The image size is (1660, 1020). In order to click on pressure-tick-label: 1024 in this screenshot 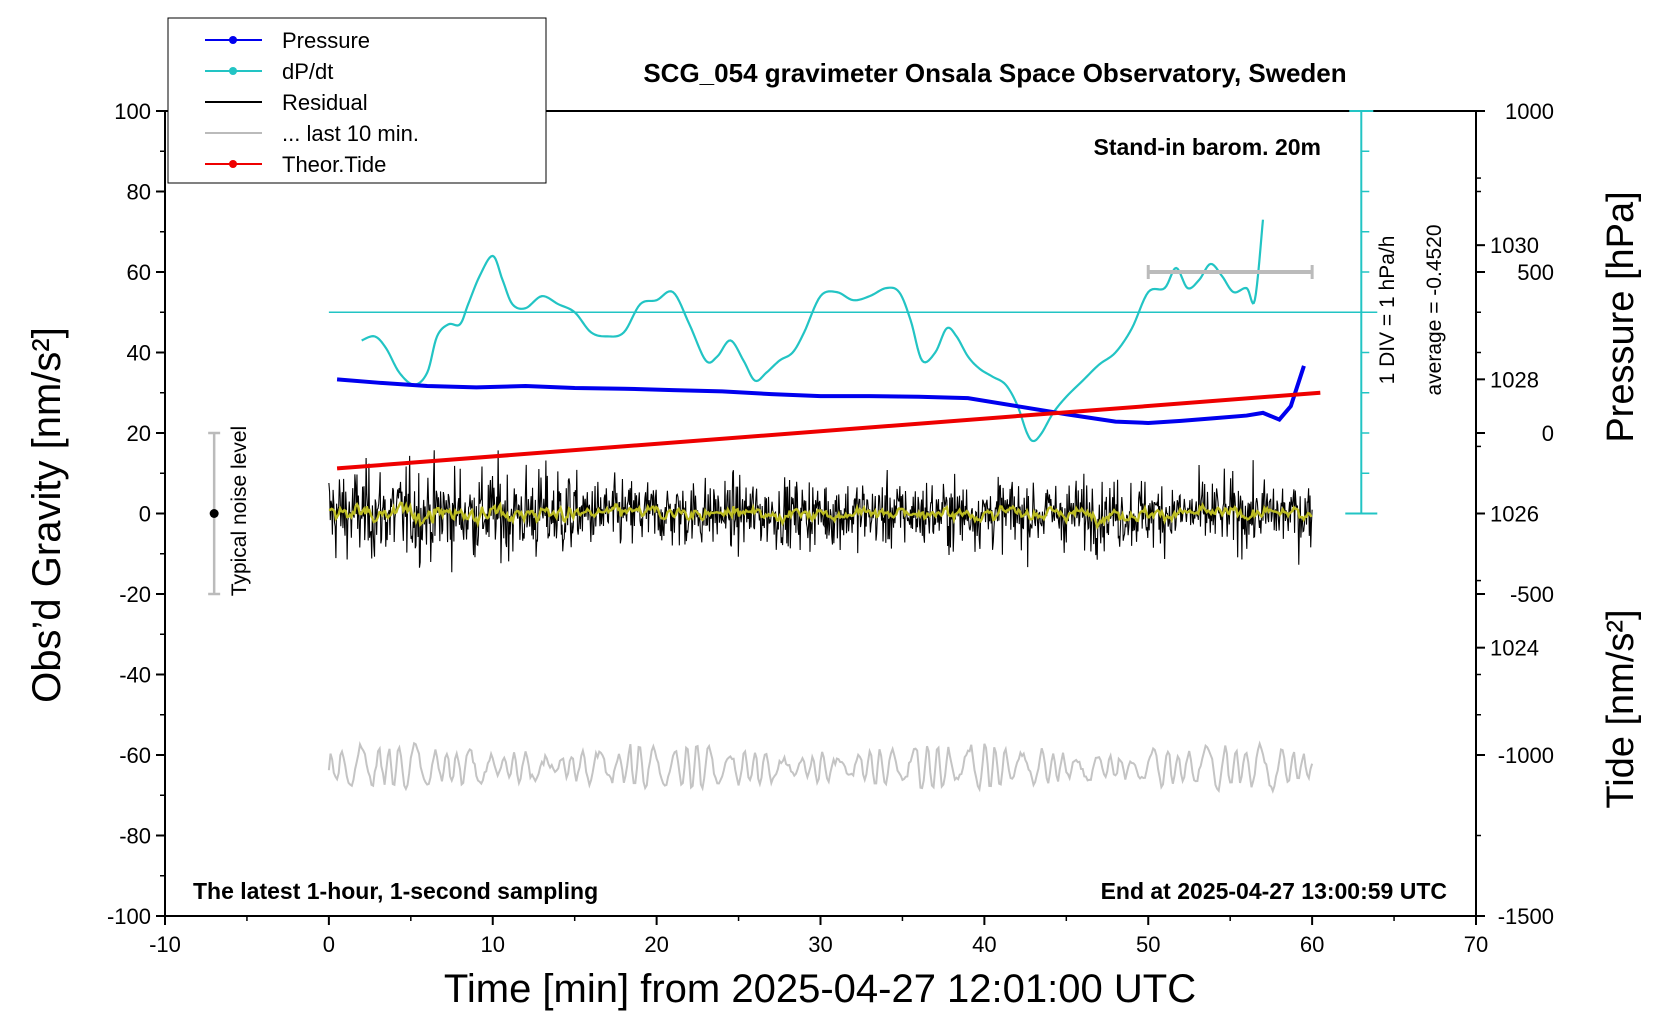, I will do `click(1514, 648)`.